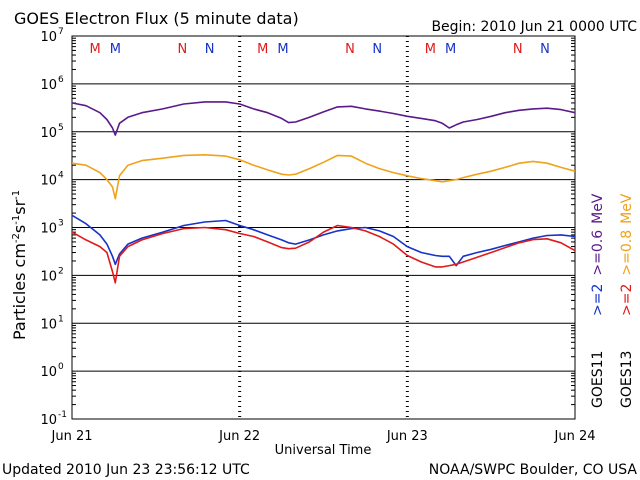 The image size is (640, 480). Describe the element at coordinates (598, 300) in the screenshot. I see `legend-goes11-ge2: >=2` at that location.